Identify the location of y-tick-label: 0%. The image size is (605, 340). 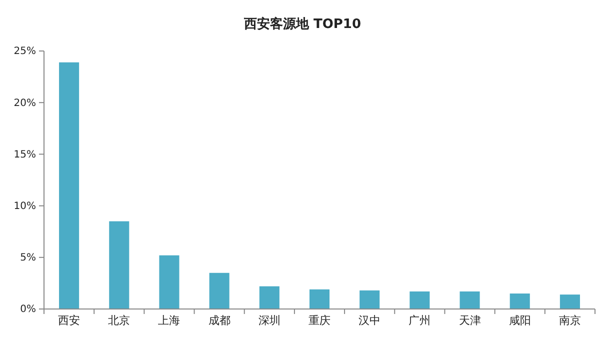
(28, 310).